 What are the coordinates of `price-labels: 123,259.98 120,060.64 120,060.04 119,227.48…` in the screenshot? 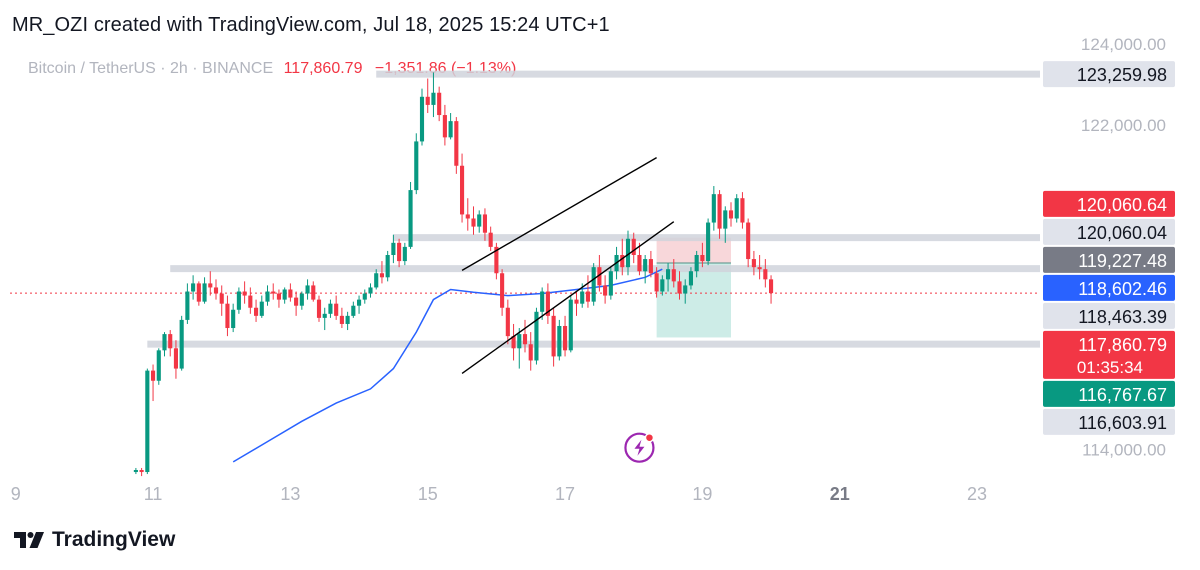 It's located at (1109, 248).